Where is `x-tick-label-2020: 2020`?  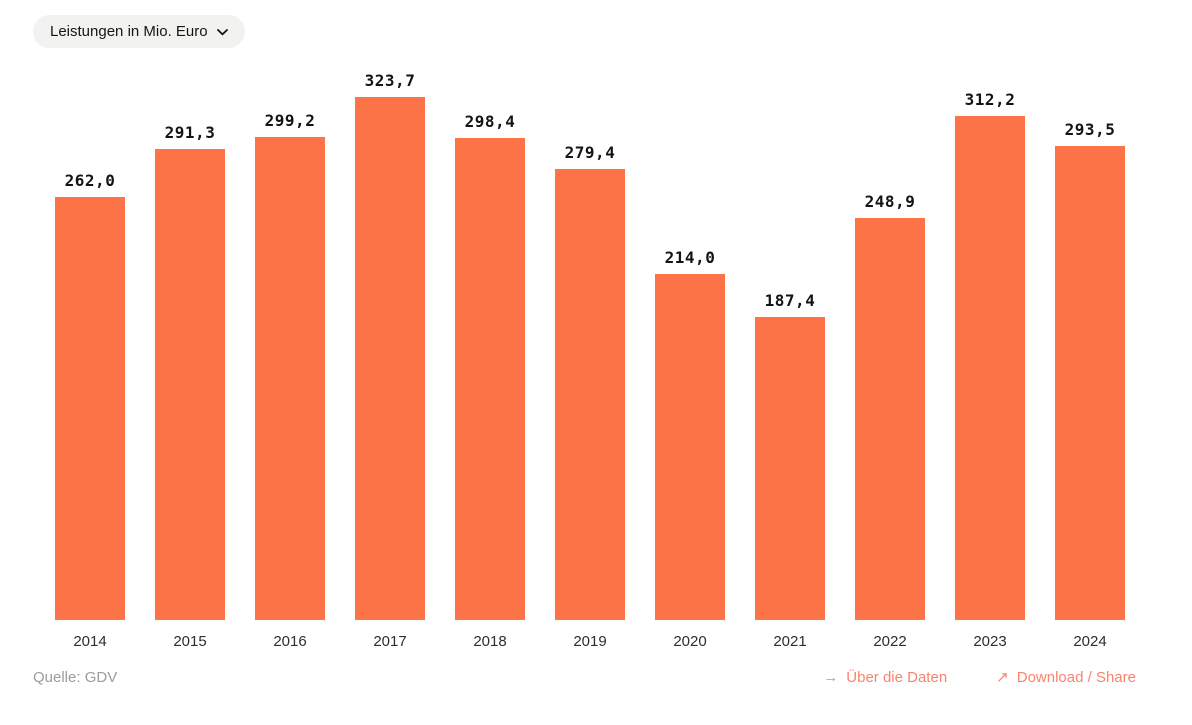 x-tick-label-2020: 2020 is located at coordinates (690, 641).